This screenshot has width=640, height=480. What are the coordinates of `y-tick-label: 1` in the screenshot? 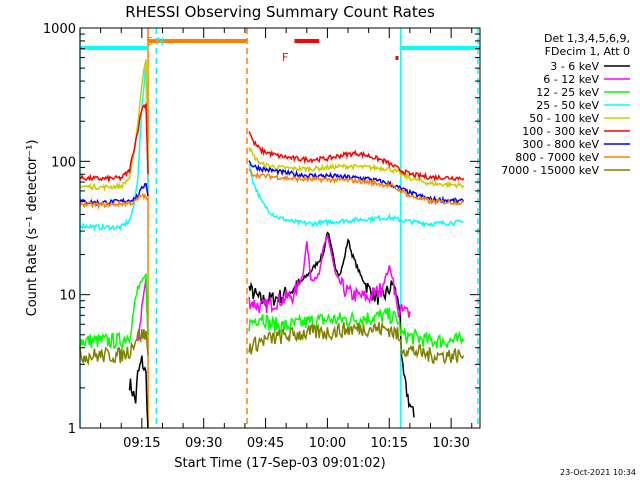 It's located at (72, 429).